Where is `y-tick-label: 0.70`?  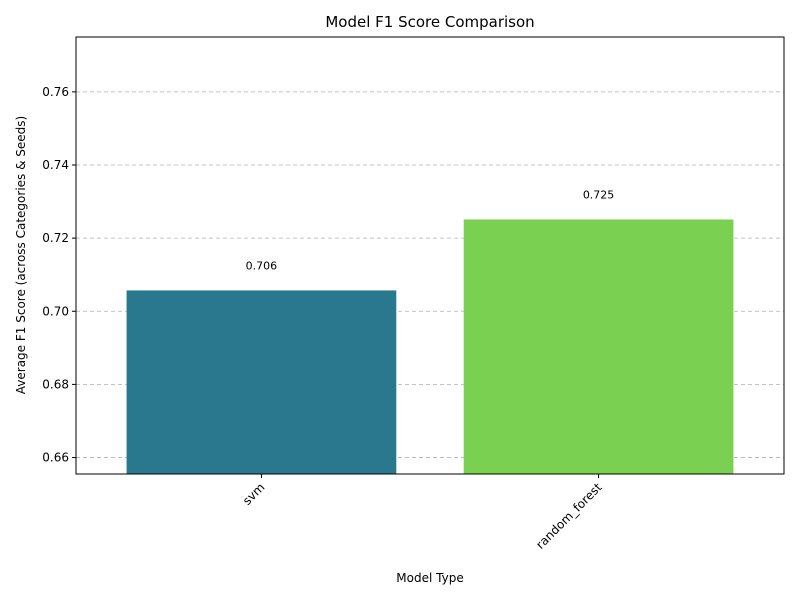
y-tick-label: 0.70 is located at coordinates (55, 311).